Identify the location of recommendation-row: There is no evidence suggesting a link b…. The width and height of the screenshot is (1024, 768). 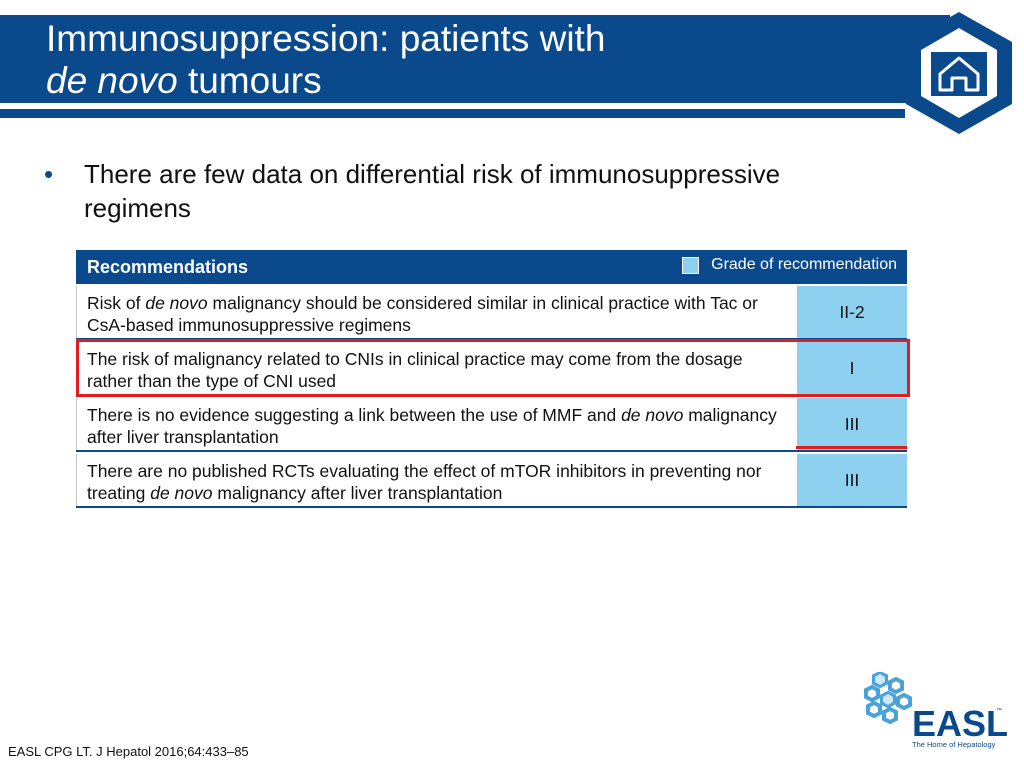
(491, 425).